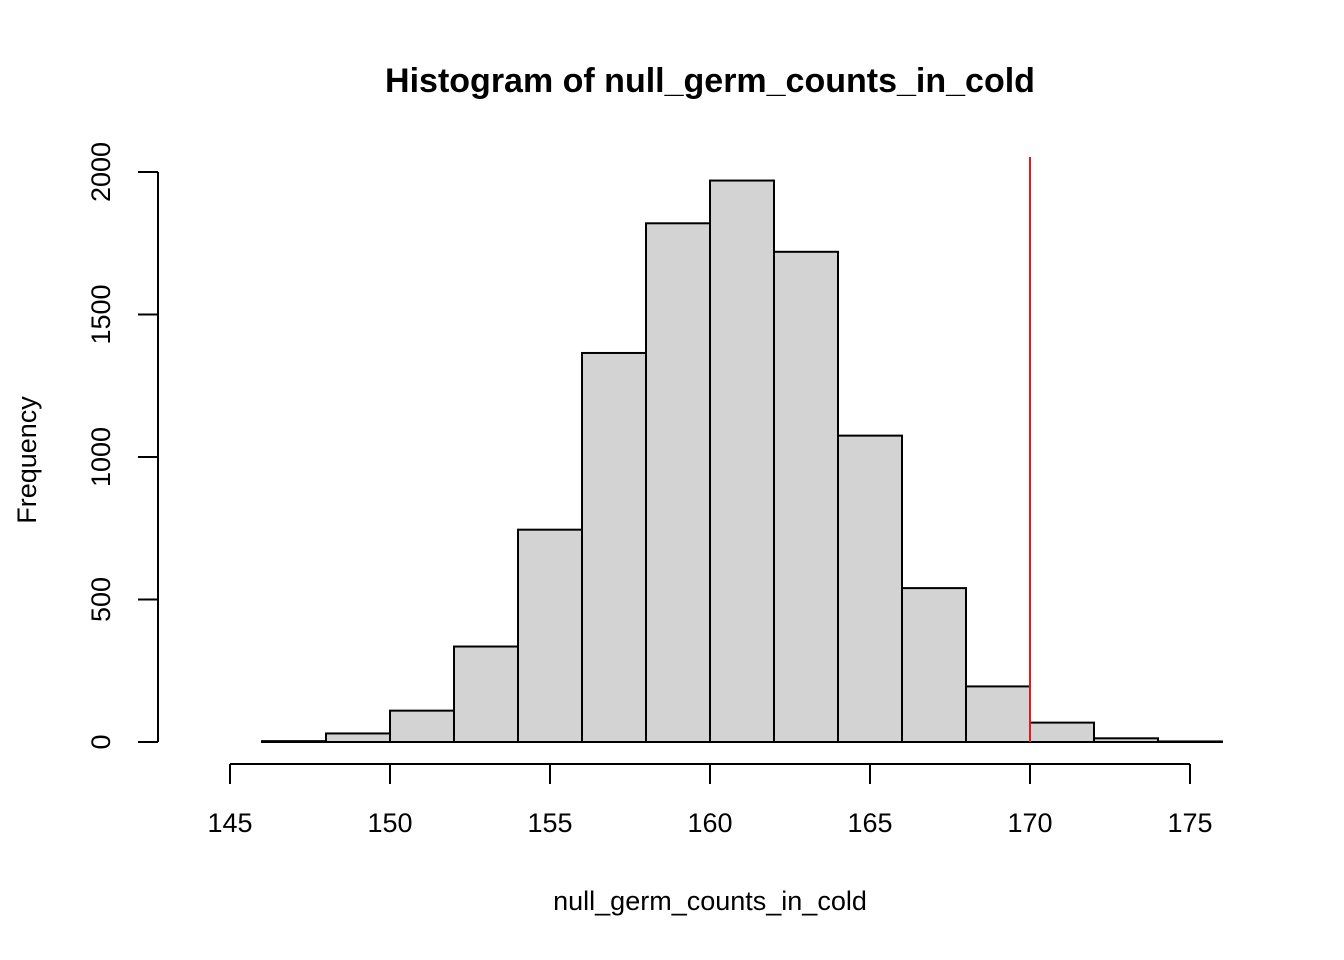 This screenshot has width=1344, height=960. What do you see at coordinates (122, 446) in the screenshot?
I see `y-axis: 0 500 1000 1500 2000` at bounding box center [122, 446].